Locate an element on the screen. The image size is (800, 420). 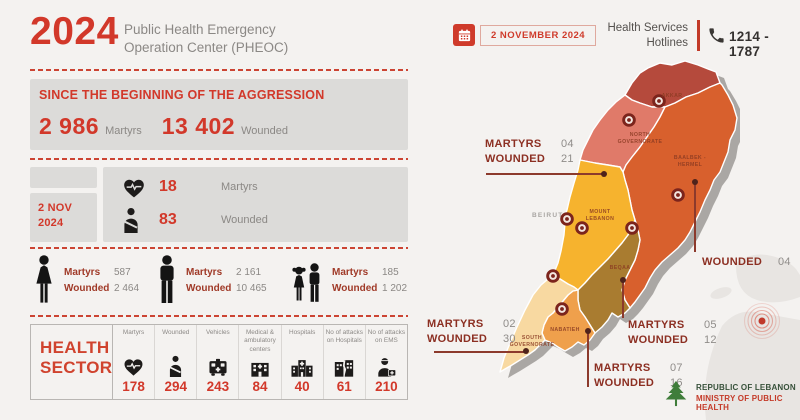
men-wounded-value: 10 465 is located at coordinates (251, 288).